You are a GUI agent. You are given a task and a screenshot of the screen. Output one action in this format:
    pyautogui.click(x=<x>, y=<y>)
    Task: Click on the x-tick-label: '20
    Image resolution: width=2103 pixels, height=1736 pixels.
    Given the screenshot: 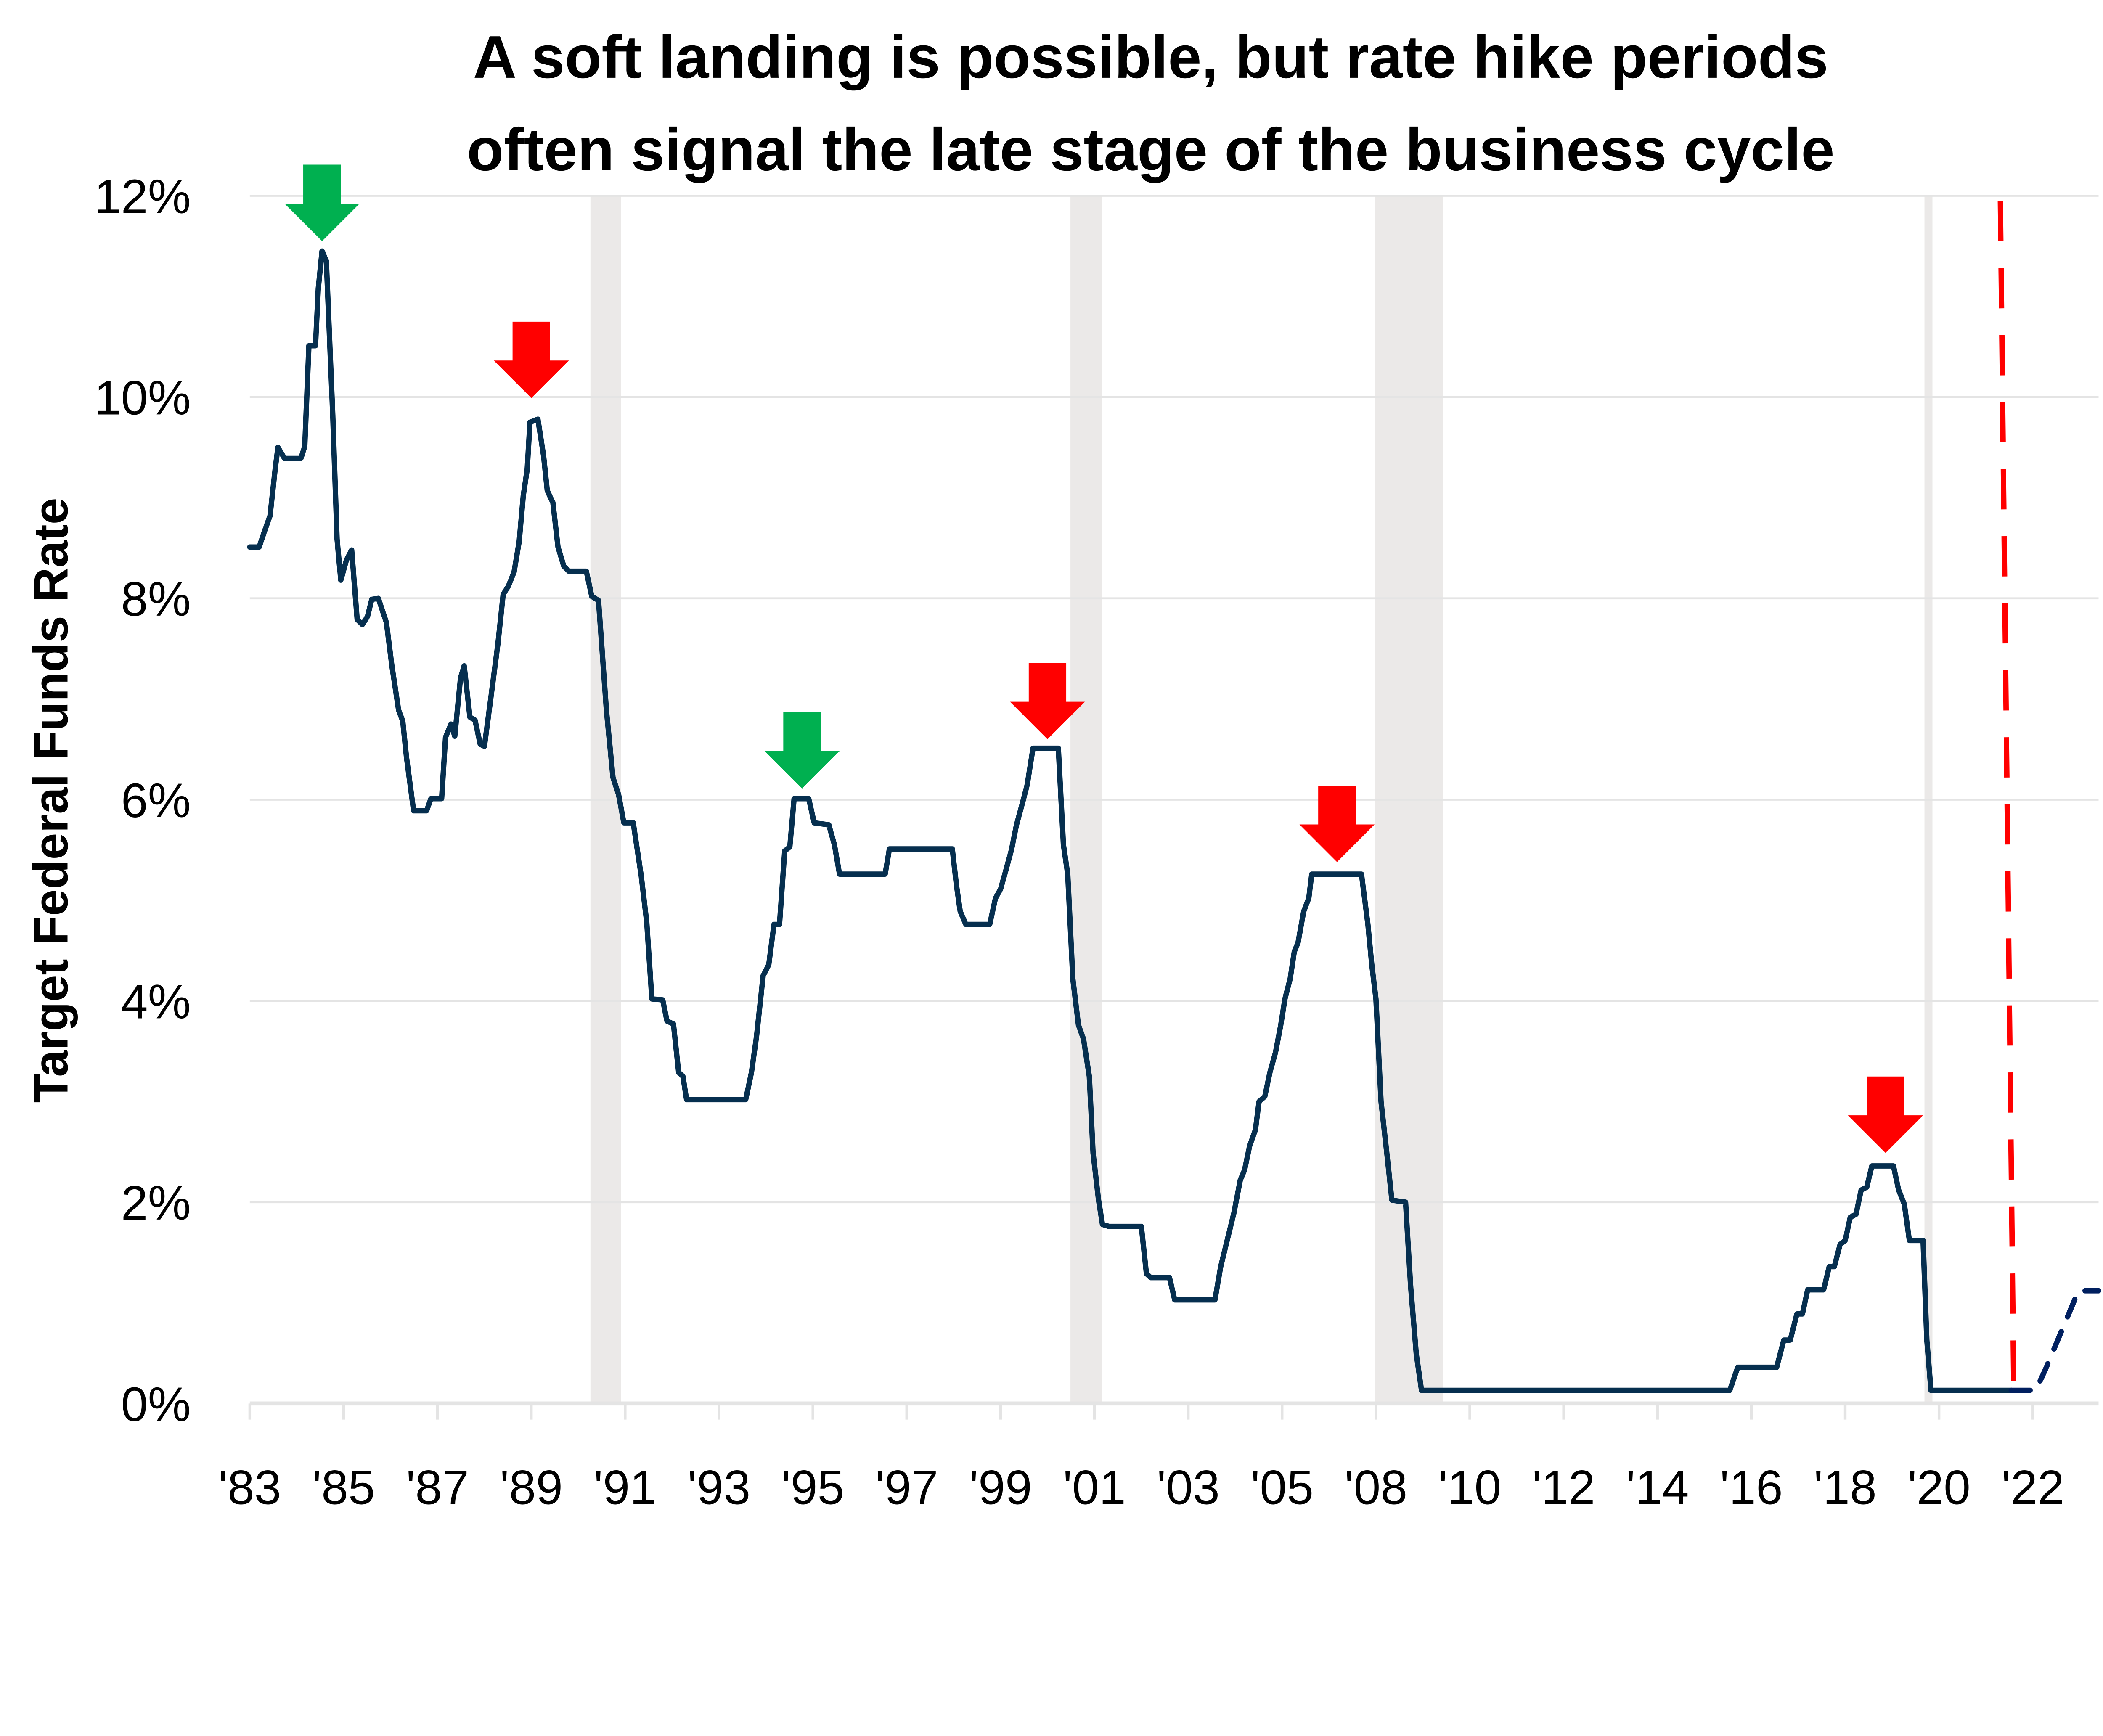 What is the action you would take?
    pyautogui.click(x=1939, y=1487)
    